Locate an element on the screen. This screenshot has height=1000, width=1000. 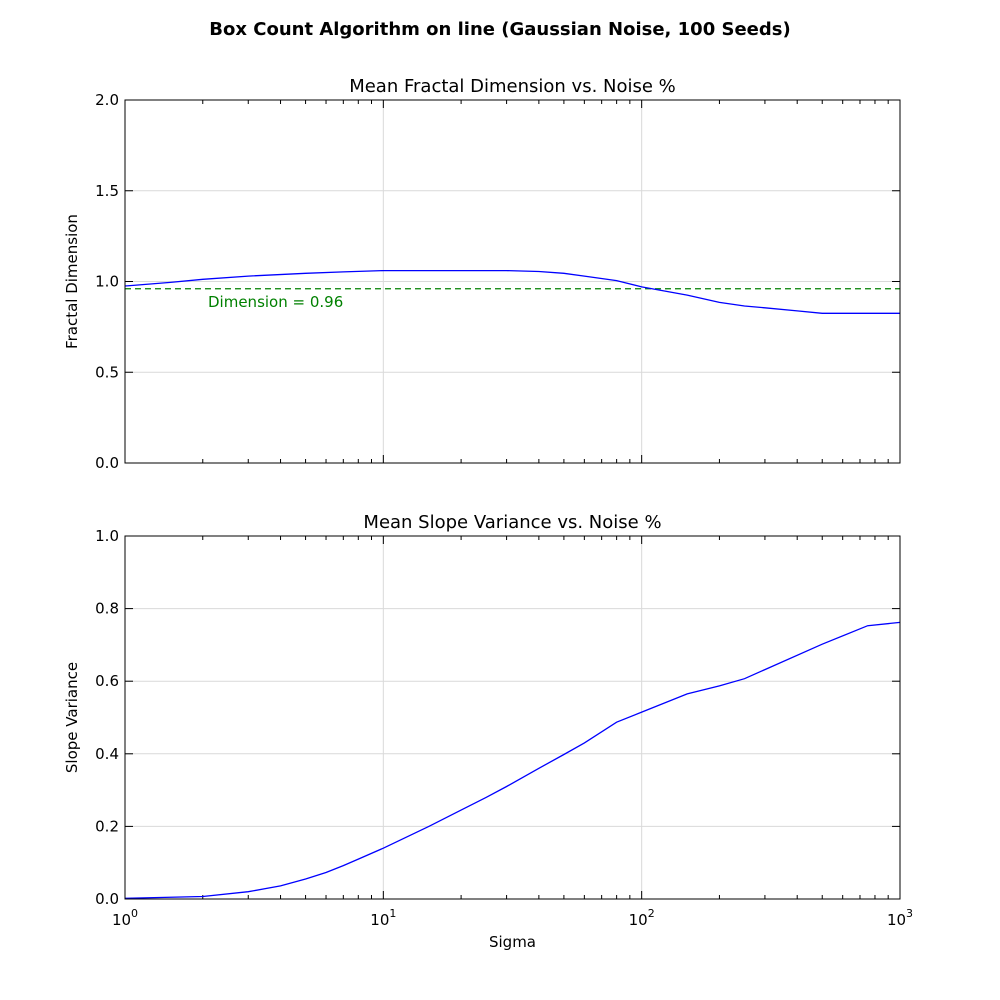
y-tick-label: 0.8 is located at coordinates (107, 609).